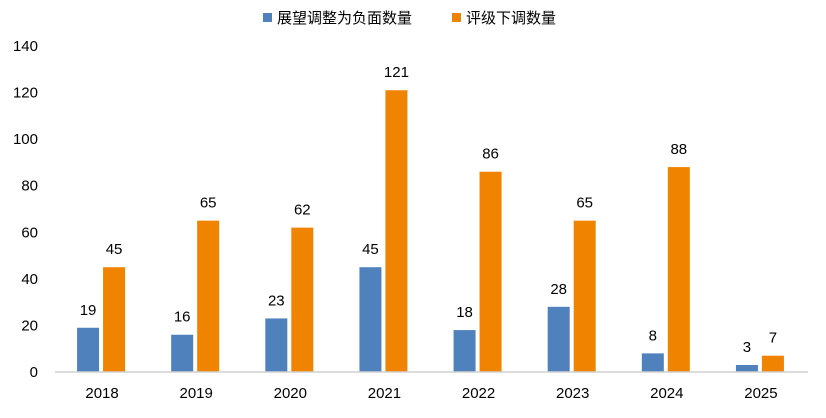  Describe the element at coordinates (88, 310) in the screenshot. I see `data-label: 19` at that location.